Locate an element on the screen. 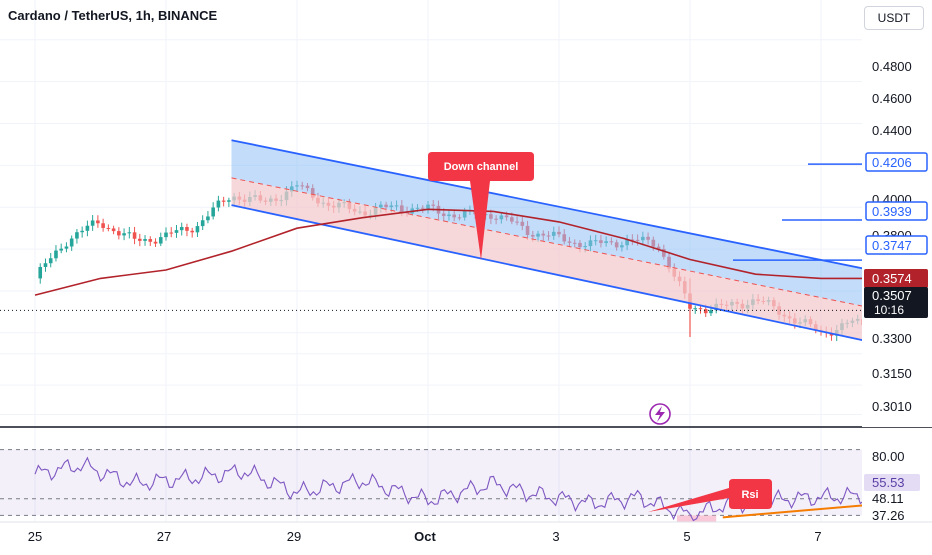 The height and width of the screenshot is (555, 932). chart-title: Cardano / TetherUS, 1h, BINANCE is located at coordinates (112, 15).